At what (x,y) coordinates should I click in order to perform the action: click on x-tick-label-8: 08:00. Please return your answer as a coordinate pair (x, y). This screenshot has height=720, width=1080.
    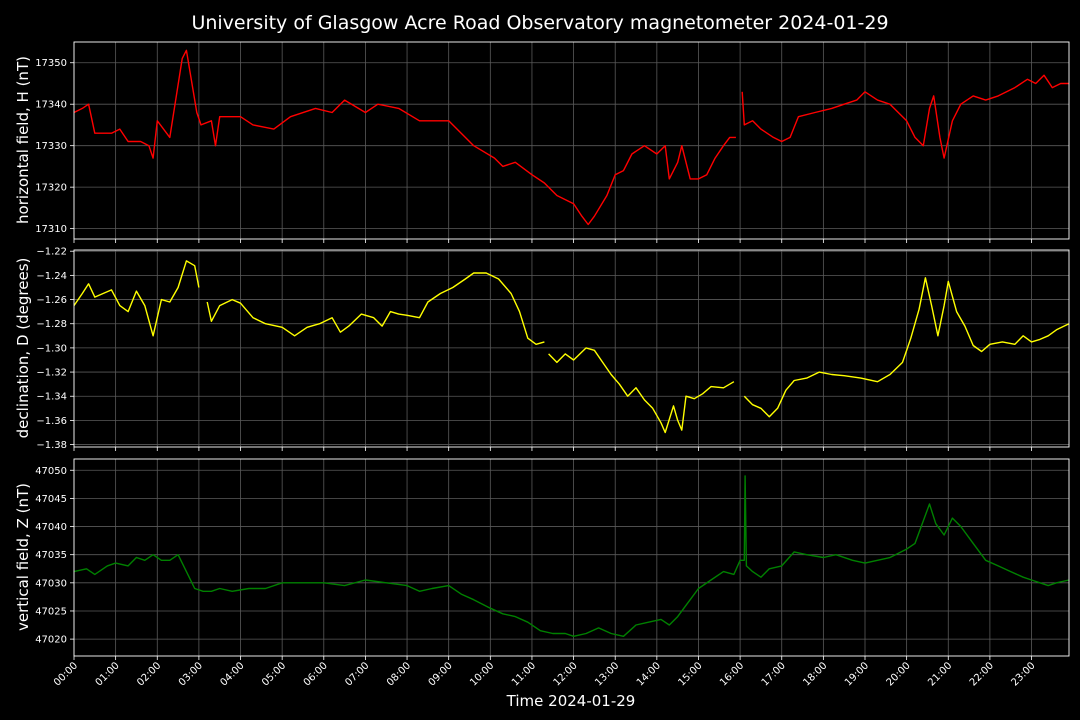
    Looking at the image, I should click on (399, 674).